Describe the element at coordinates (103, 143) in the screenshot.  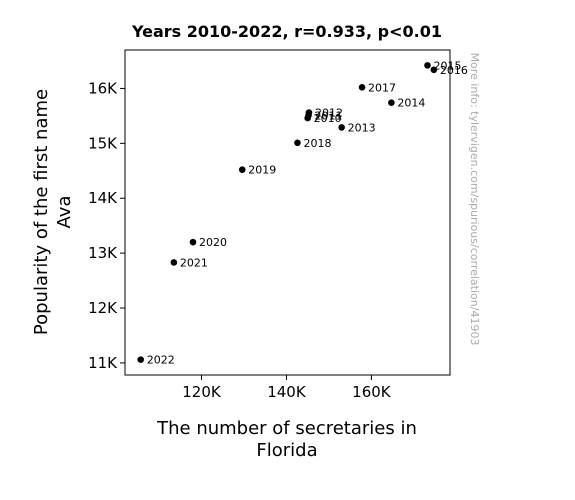
I see `y-tick-label: 15K` at that location.